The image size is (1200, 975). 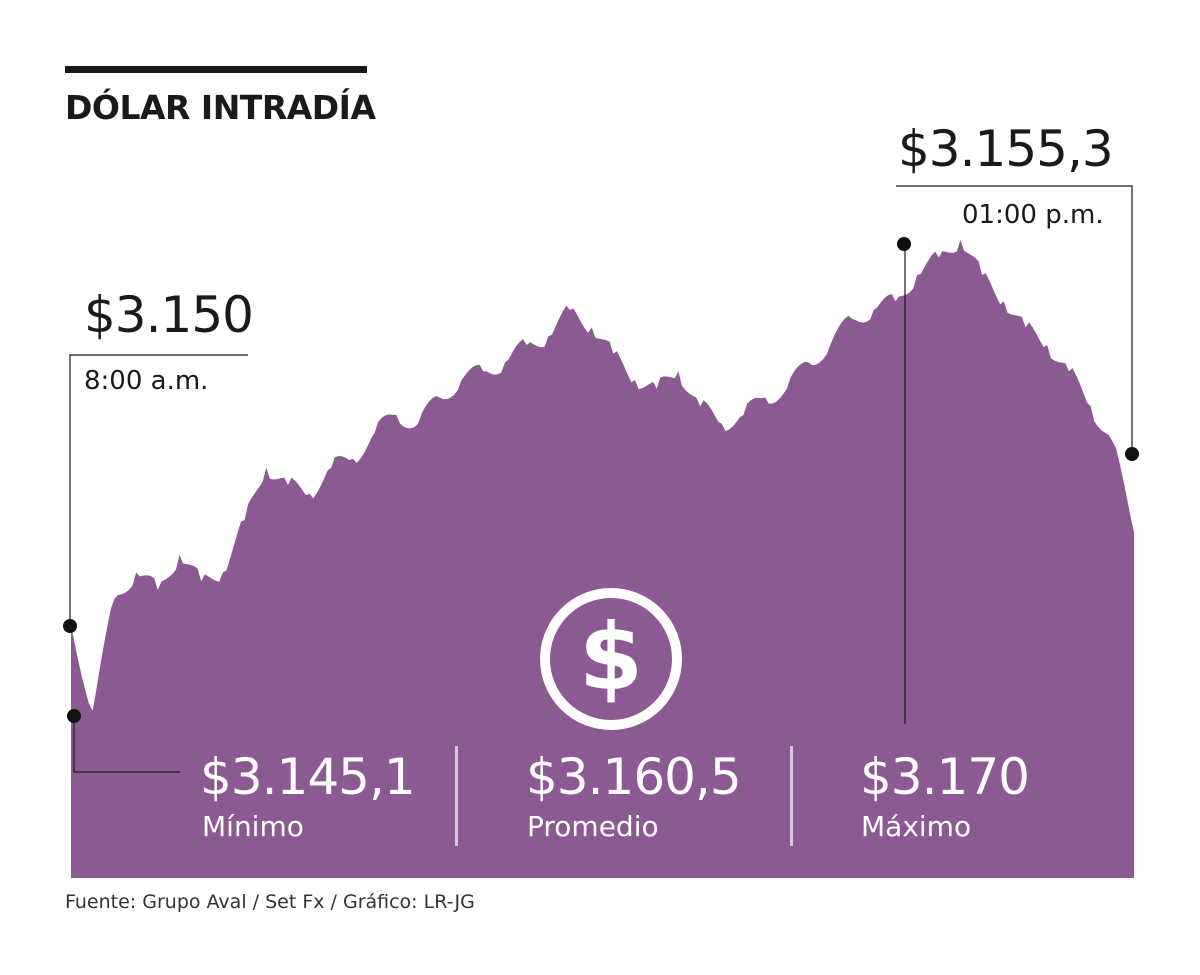 I want to click on open-value-label: $3.150, so click(x=169, y=315).